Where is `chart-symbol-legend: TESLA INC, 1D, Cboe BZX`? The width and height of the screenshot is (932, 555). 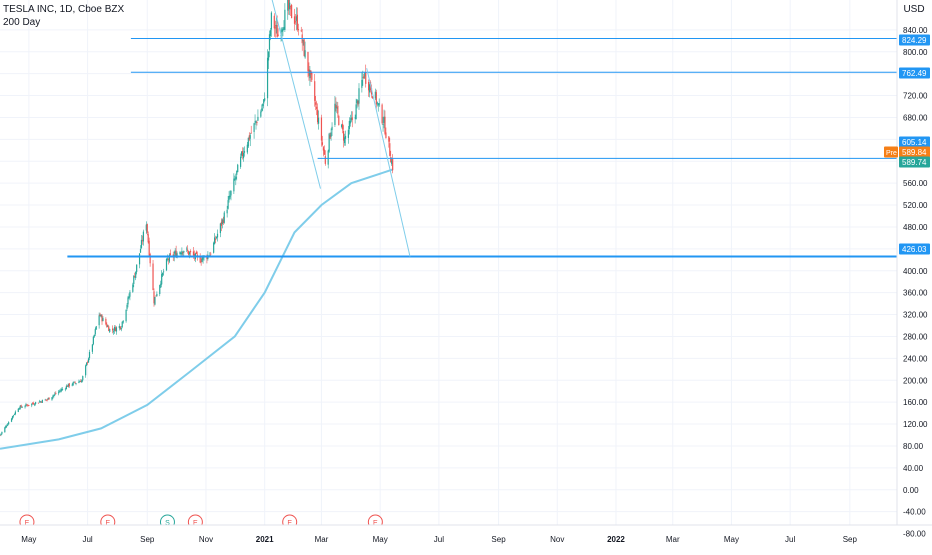
chart-symbol-legend: TESLA INC, 1D, Cboe BZX is located at coordinates (63, 9).